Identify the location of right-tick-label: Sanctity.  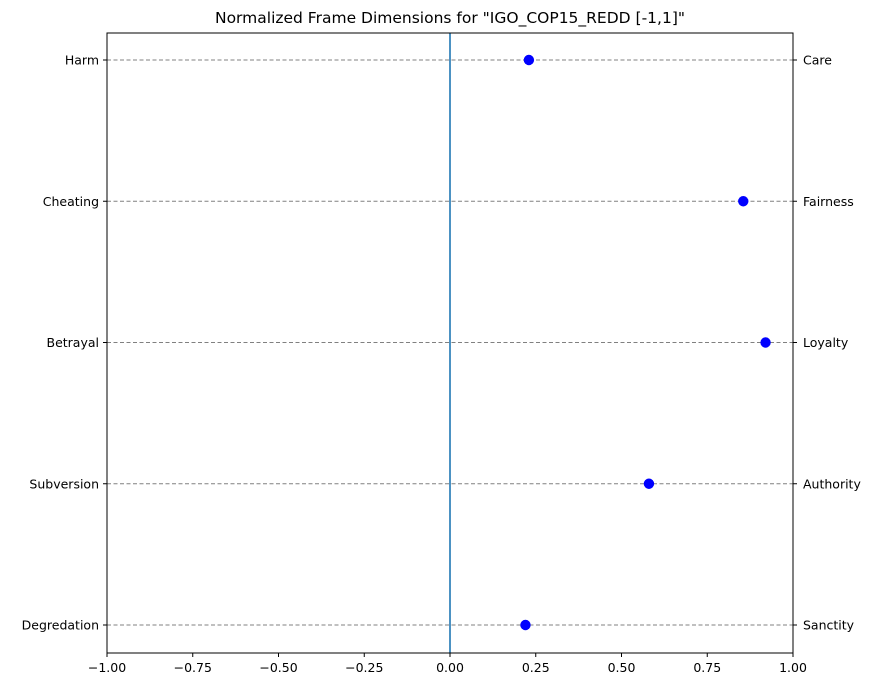
(829, 625).